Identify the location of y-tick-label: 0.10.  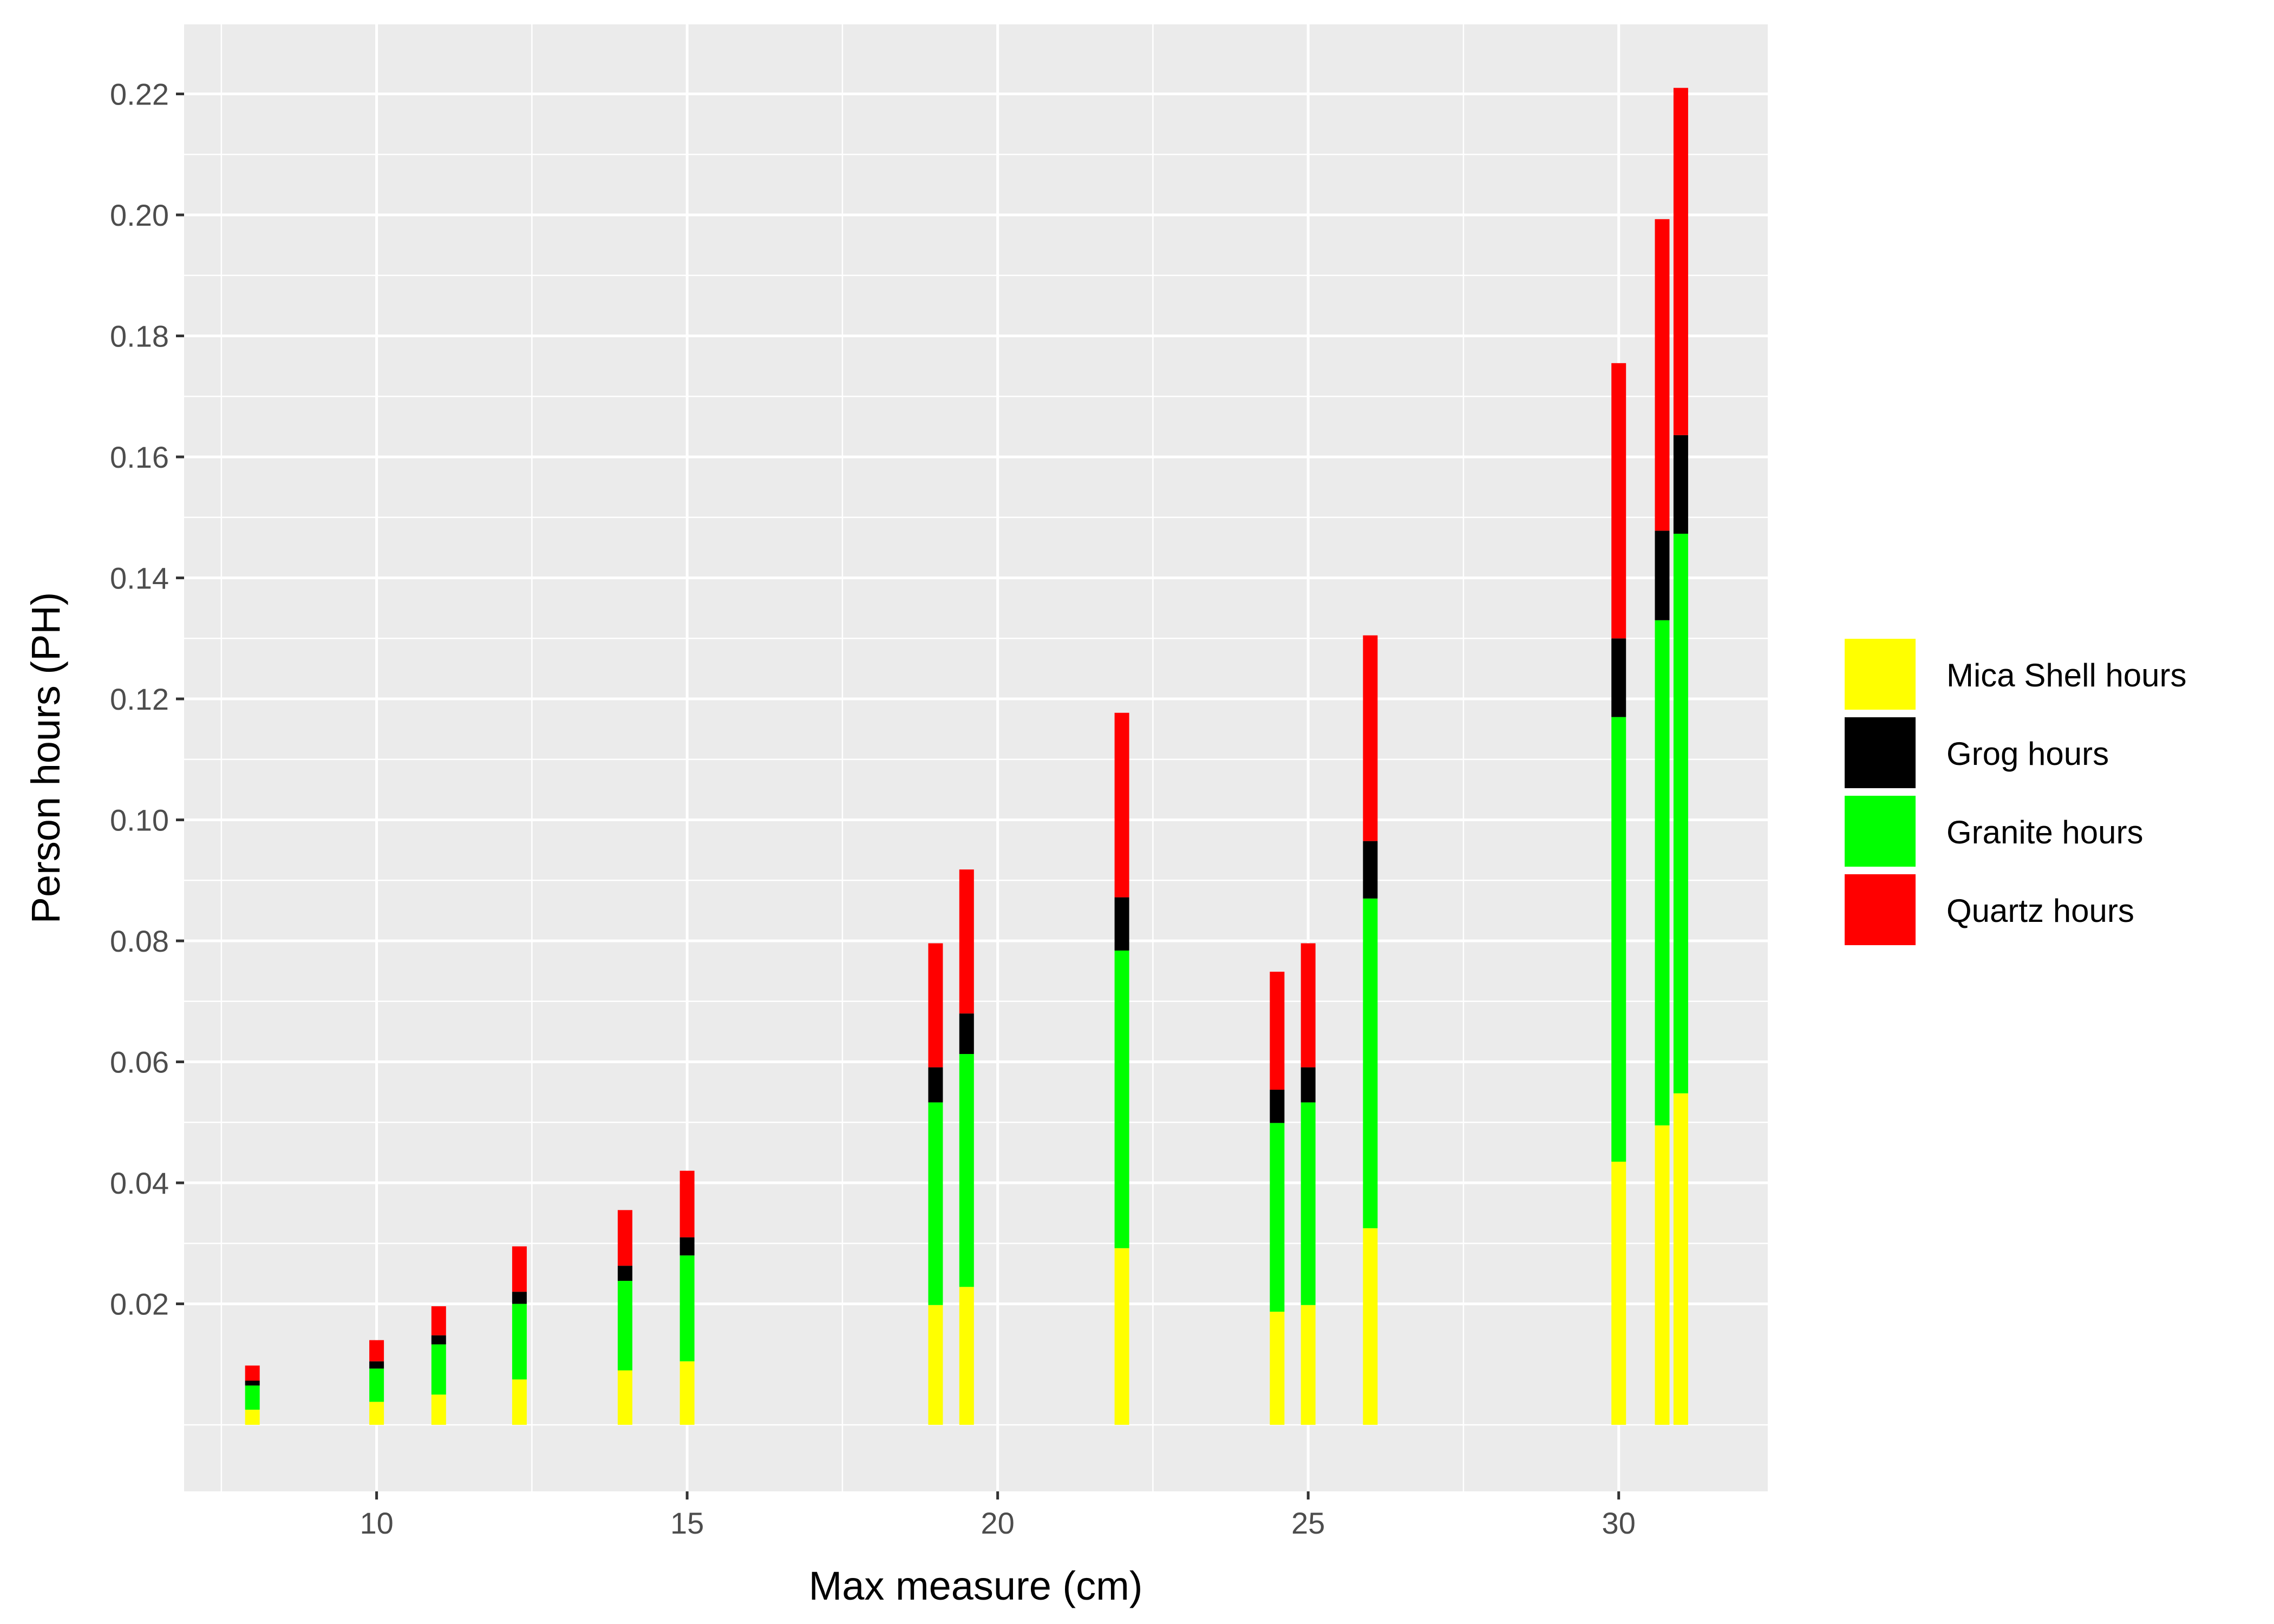
(139, 820).